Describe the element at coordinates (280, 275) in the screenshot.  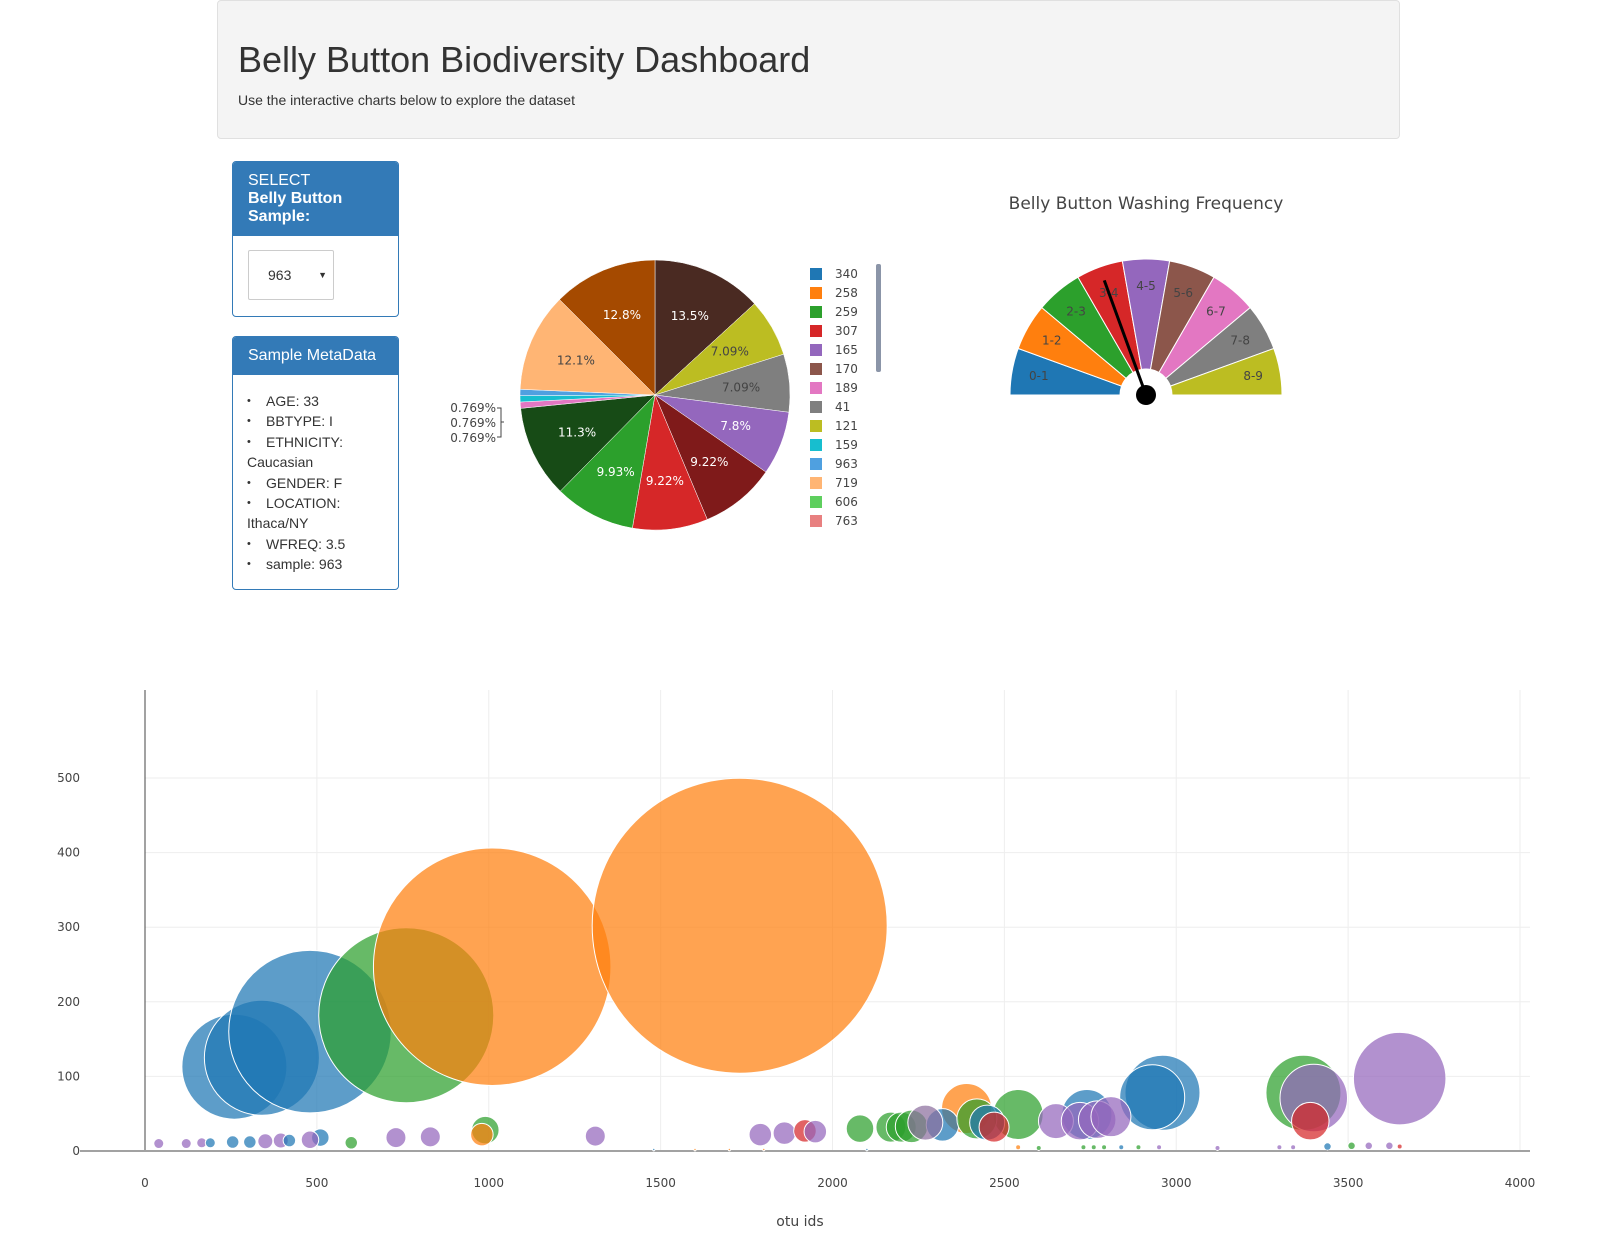
I see `sample-select-value: 963` at that location.